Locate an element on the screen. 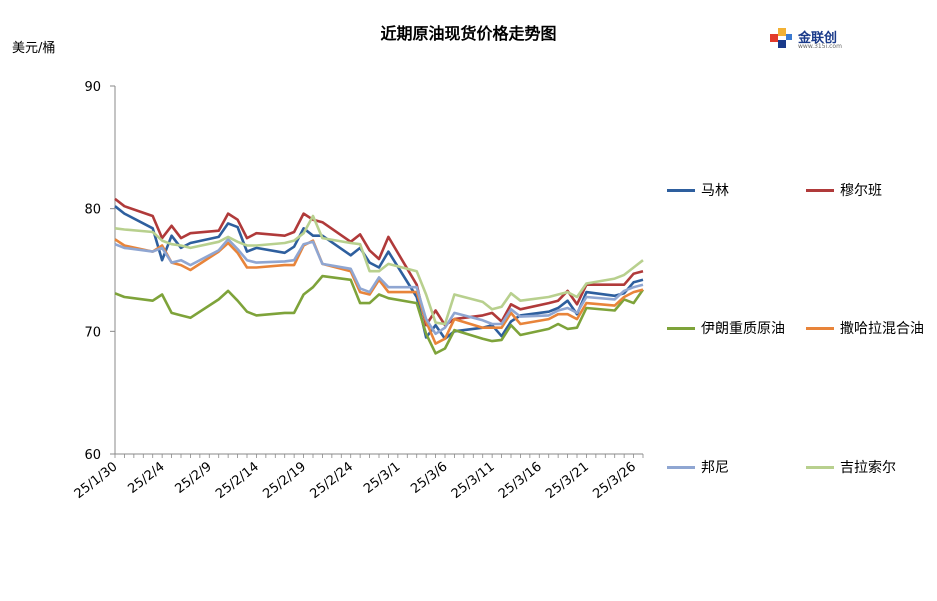  x-tick-label: 25/1/30 is located at coordinates (96, 480).